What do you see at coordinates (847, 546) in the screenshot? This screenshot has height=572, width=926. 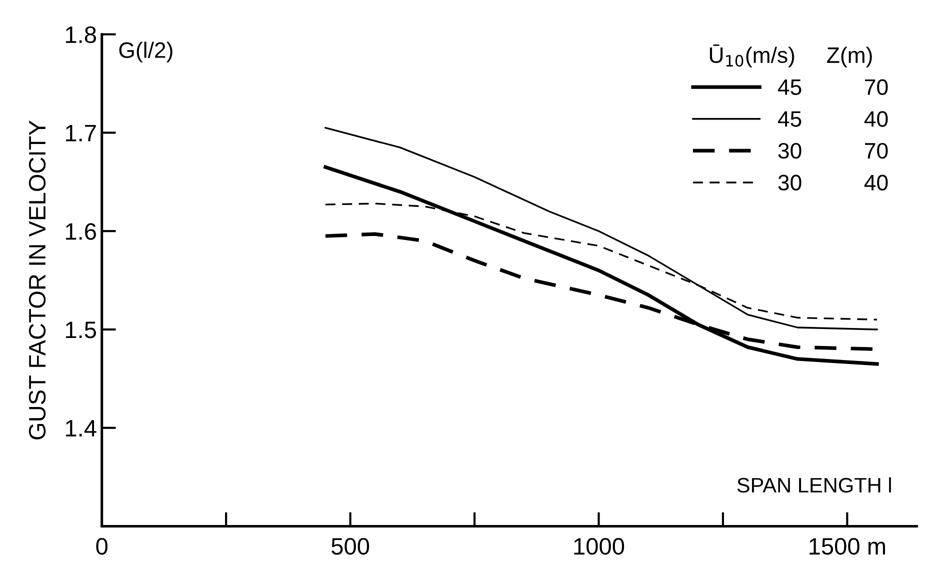 I see `x-tick-label: 1500 m` at bounding box center [847, 546].